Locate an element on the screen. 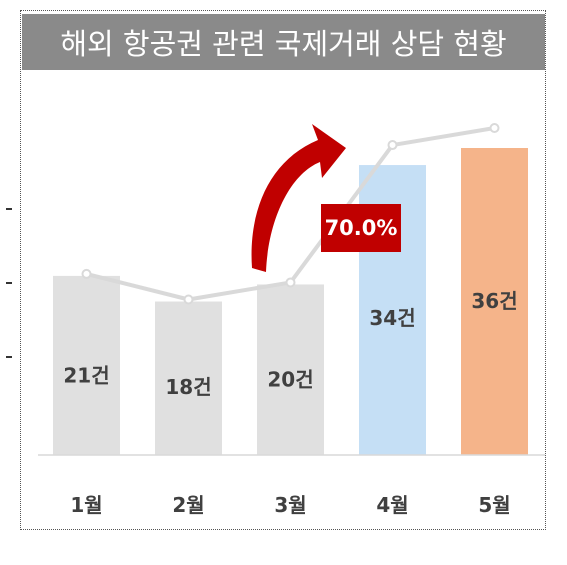 The width and height of the screenshot is (567, 565). bar-value-label-4: 34건 is located at coordinates (392, 318).